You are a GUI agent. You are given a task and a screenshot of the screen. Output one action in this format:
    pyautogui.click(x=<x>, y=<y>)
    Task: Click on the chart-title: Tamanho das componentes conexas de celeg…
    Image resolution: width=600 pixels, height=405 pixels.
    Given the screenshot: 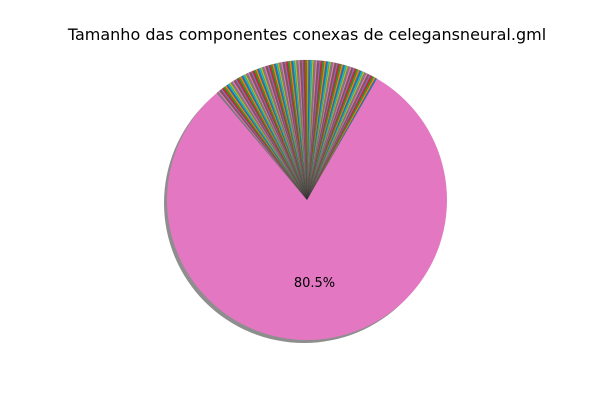 What is the action you would take?
    pyautogui.click(x=306, y=34)
    